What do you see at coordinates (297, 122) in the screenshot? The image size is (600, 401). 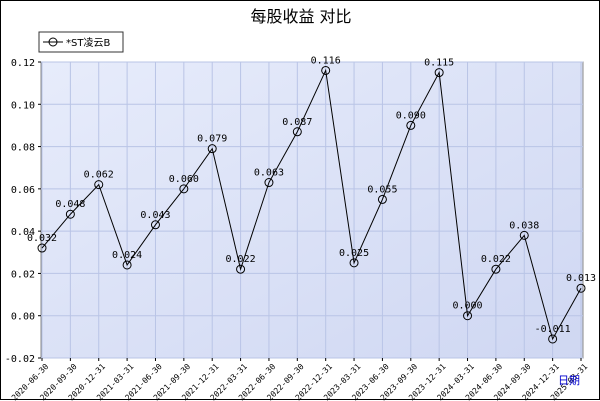 I see `data-label: 0.087` at bounding box center [297, 122].